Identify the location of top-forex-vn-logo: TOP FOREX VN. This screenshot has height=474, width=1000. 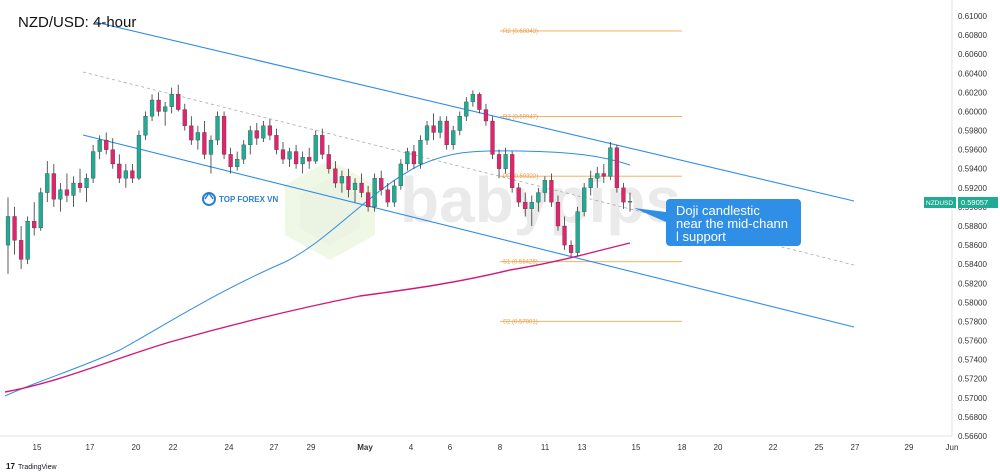
(240, 198).